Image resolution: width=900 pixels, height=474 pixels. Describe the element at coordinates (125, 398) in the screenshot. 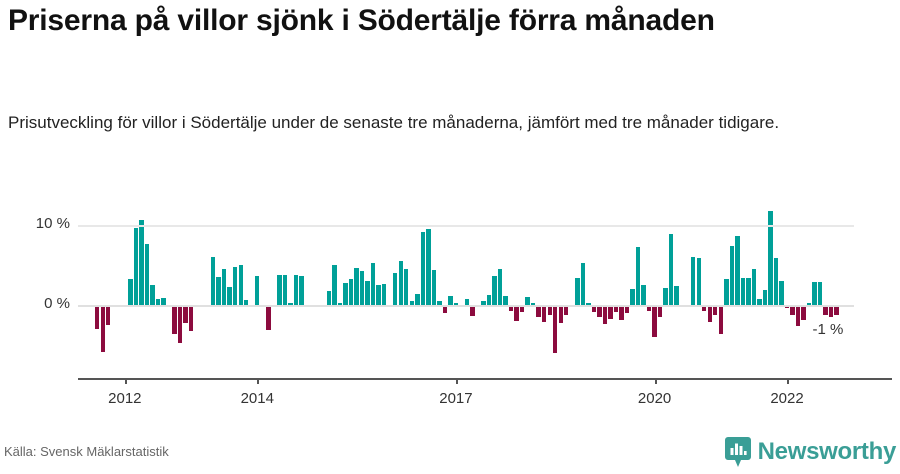

I see `x-axis-tick-label: 2012` at that location.